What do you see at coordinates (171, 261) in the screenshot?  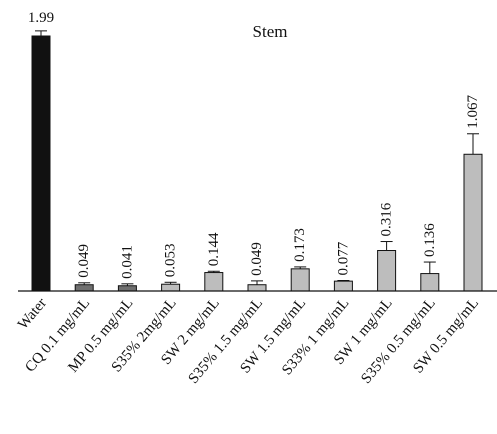 I see `data-label-3: 0.053` at bounding box center [171, 261].